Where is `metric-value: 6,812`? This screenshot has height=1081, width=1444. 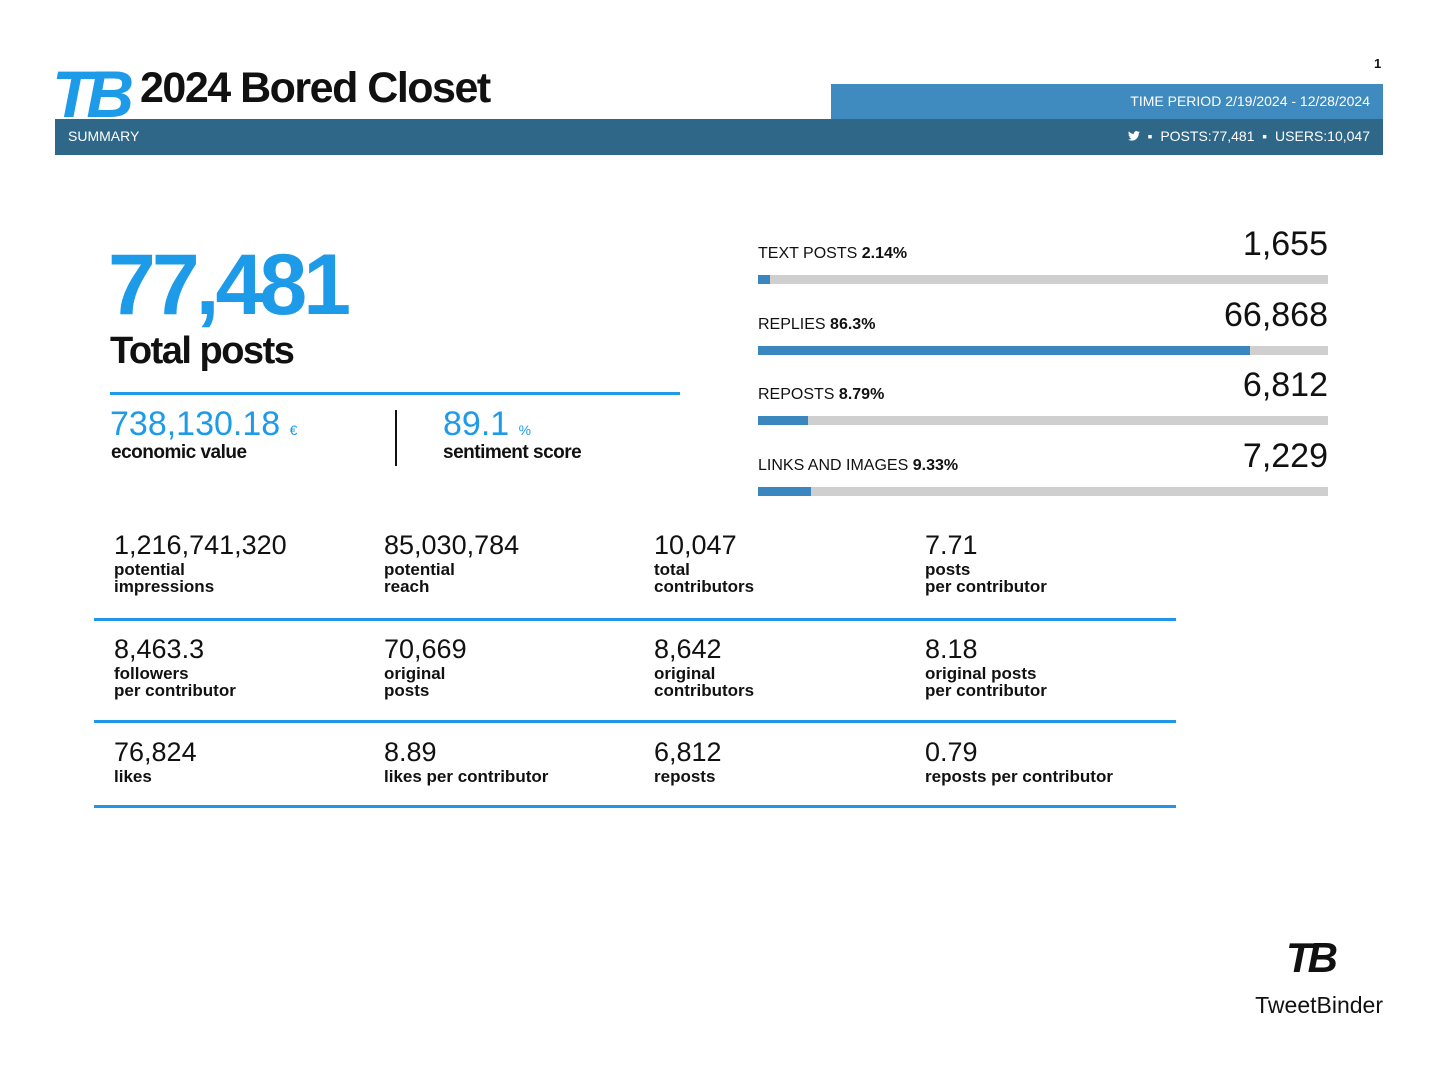
metric-value: 6,812 is located at coordinates (688, 752).